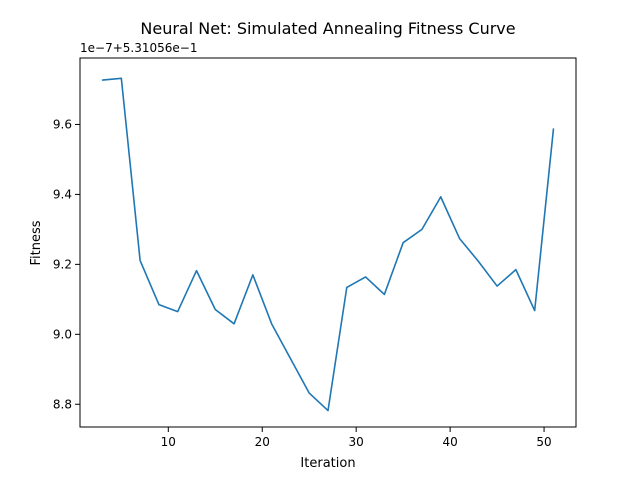 The image size is (640, 480). I want to click on y-tick-label: 9.2, so click(62, 264).